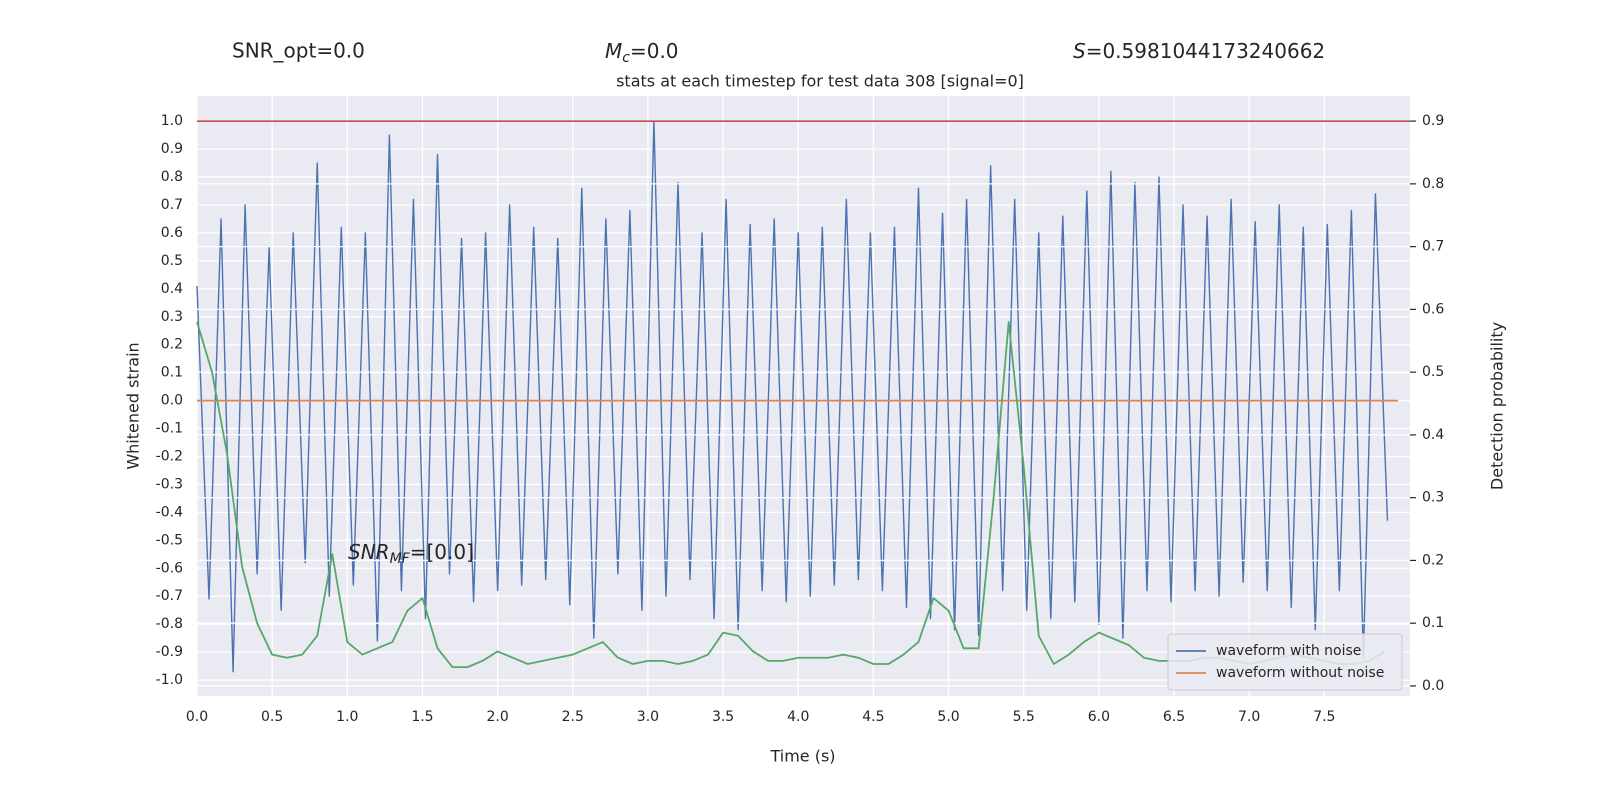 The width and height of the screenshot is (1600, 800). What do you see at coordinates (497, 717) in the screenshot?
I see `x-tick-label: 2.0` at bounding box center [497, 717].